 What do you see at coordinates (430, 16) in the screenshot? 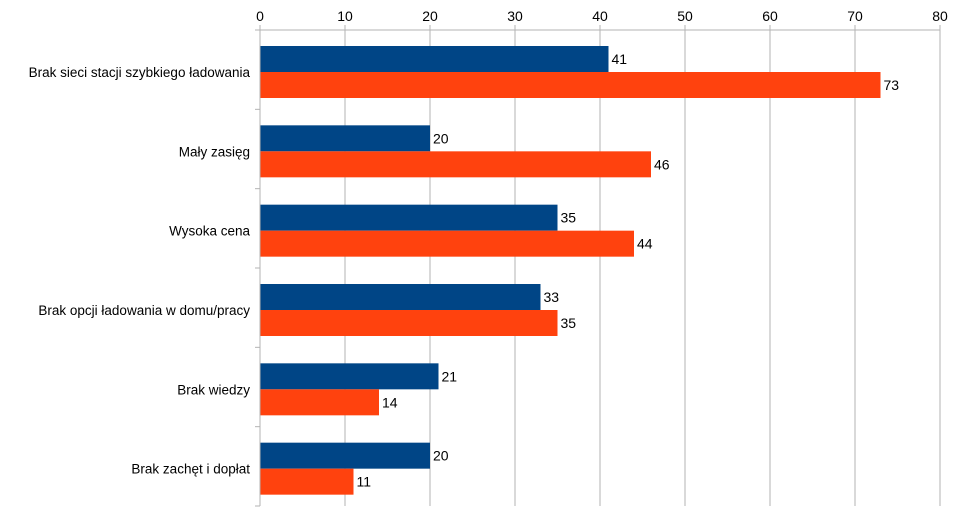
I see `x-tick-label: 20` at bounding box center [430, 16].